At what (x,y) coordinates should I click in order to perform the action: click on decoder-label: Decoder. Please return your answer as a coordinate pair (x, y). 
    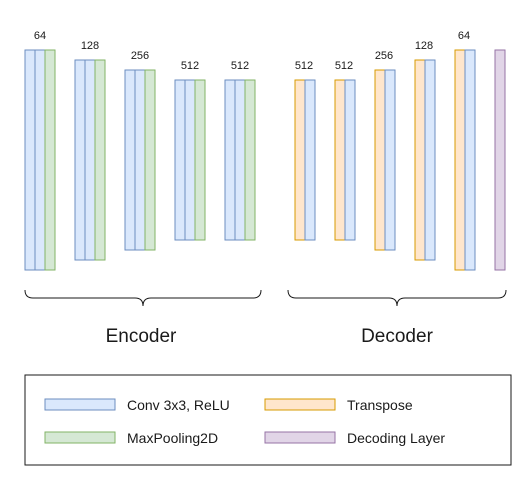
    Looking at the image, I should click on (397, 336).